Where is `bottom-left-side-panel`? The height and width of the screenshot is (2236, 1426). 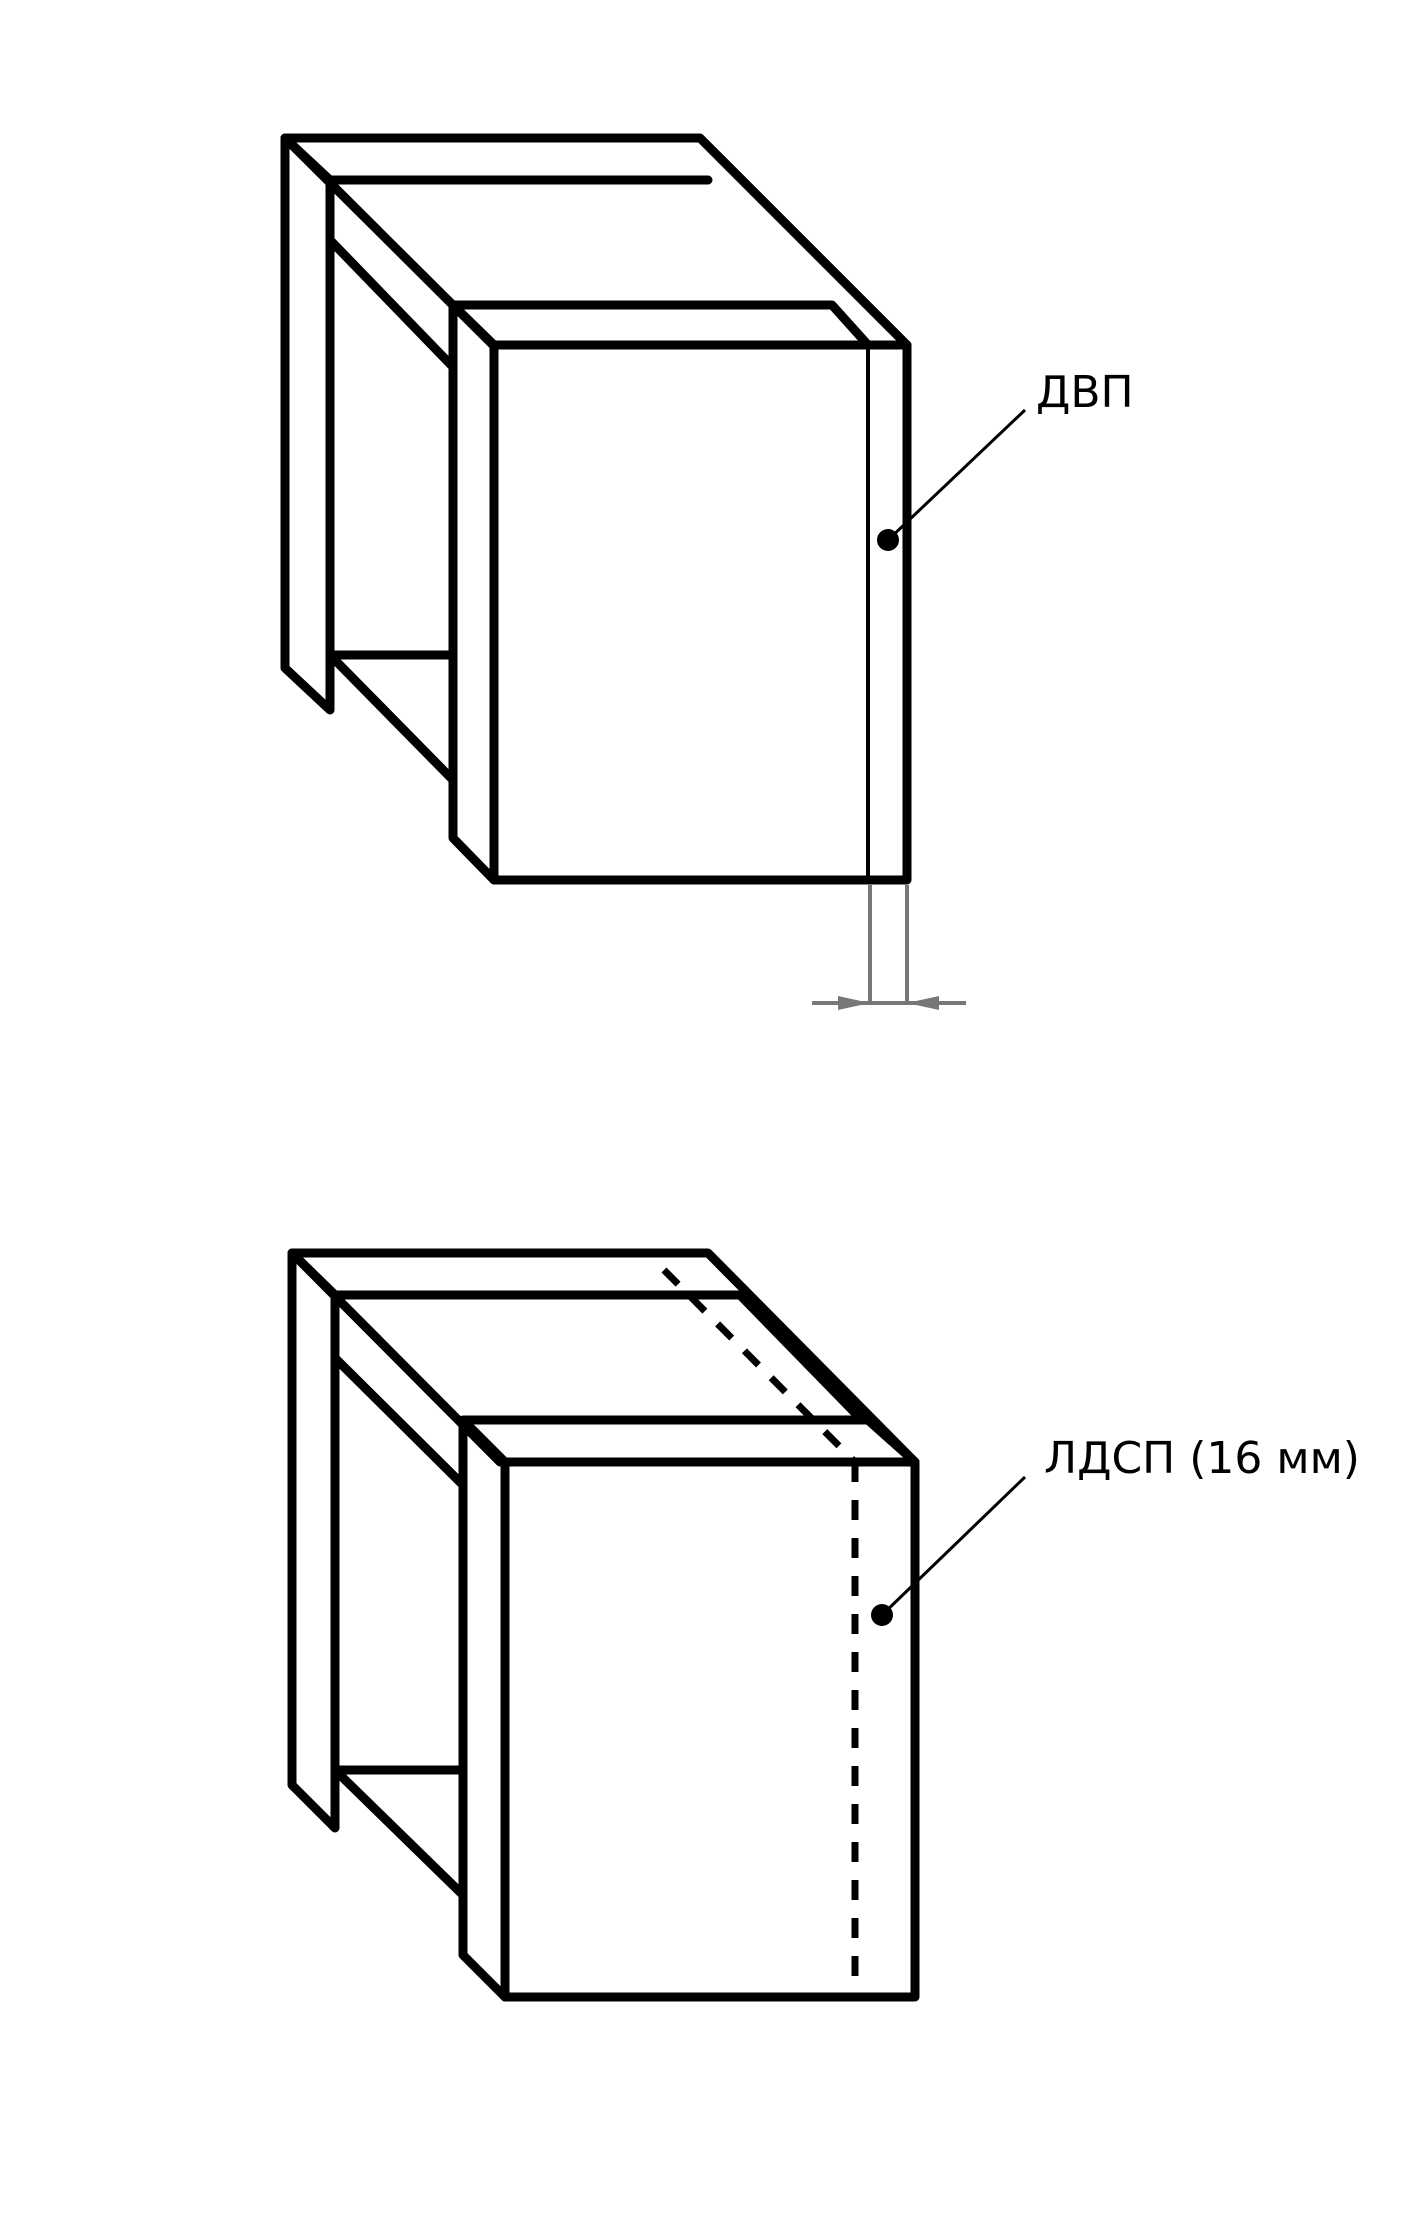 bottom-left-side-panel is located at coordinates (313, 1540).